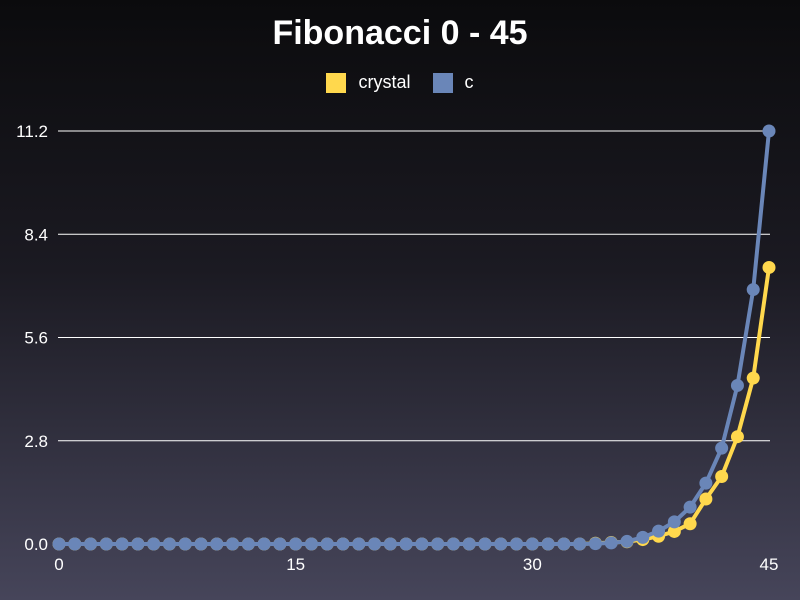 The width and height of the screenshot is (800, 600). Describe the element at coordinates (36, 441) in the screenshot. I see `y-tick-label: 2.8` at that location.